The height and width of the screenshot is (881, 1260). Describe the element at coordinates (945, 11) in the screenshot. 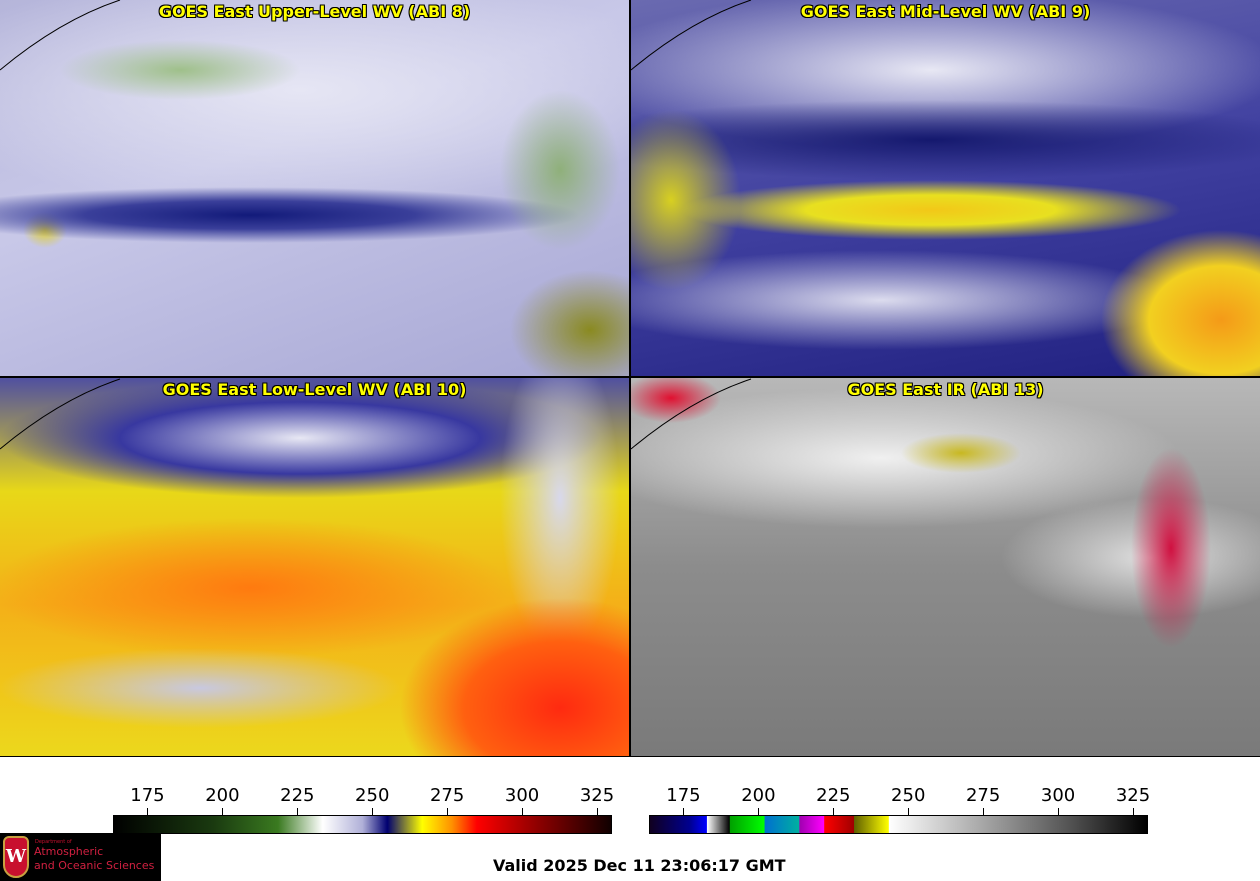

I see `panel-title: GOES East Mid-Level WV (ABI 9)` at that location.